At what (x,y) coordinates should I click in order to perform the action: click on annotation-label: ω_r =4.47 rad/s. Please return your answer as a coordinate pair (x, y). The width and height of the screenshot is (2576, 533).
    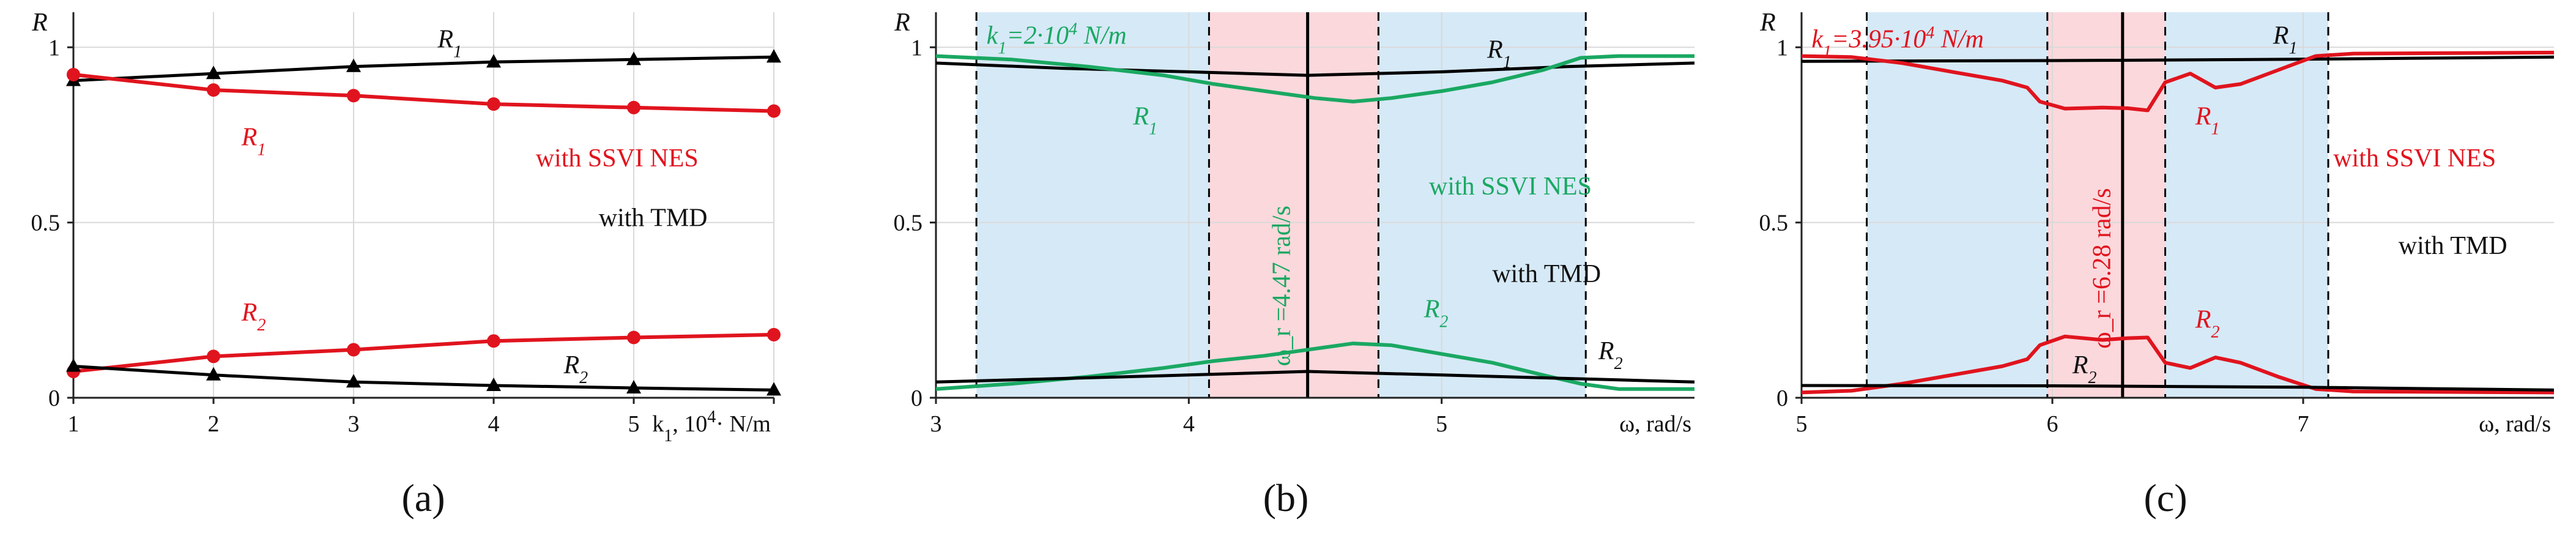
    Looking at the image, I should click on (1282, 286).